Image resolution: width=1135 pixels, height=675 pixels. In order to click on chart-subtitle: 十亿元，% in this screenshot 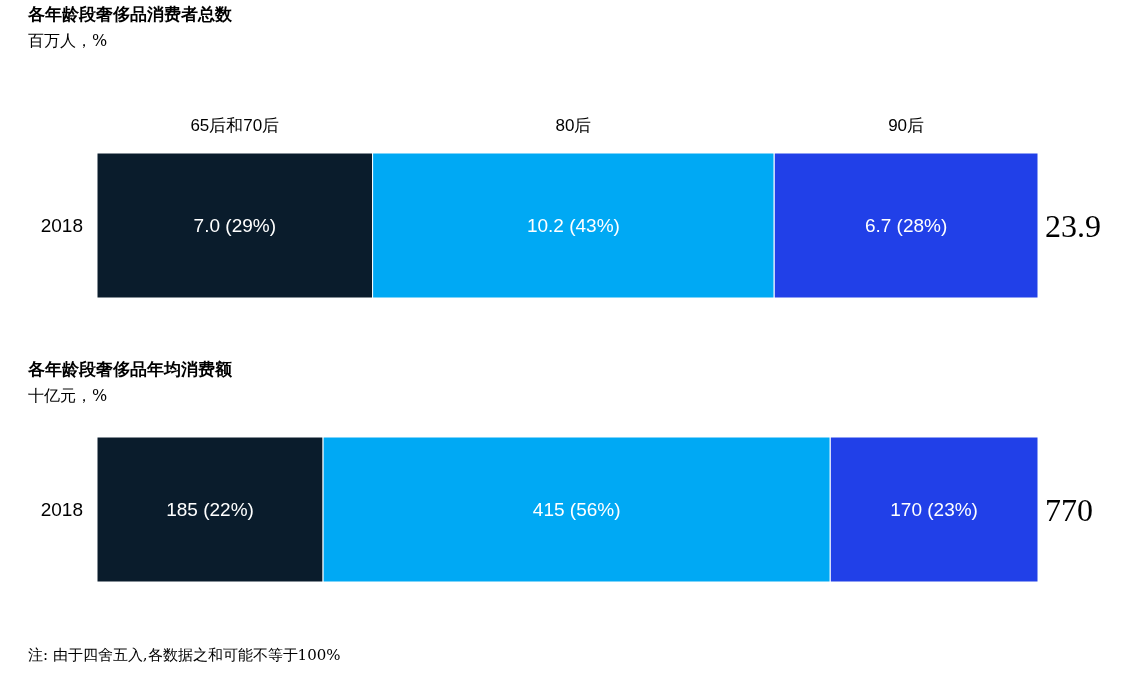, I will do `click(68, 395)`.